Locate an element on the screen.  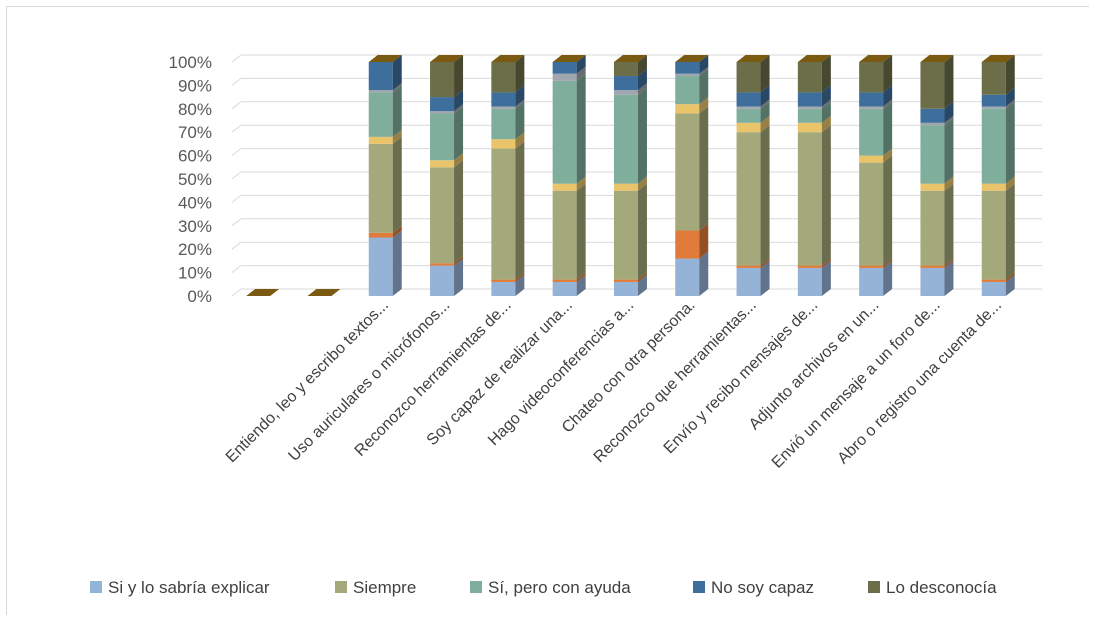
y-tick-label: 40% is located at coordinates (195, 202).